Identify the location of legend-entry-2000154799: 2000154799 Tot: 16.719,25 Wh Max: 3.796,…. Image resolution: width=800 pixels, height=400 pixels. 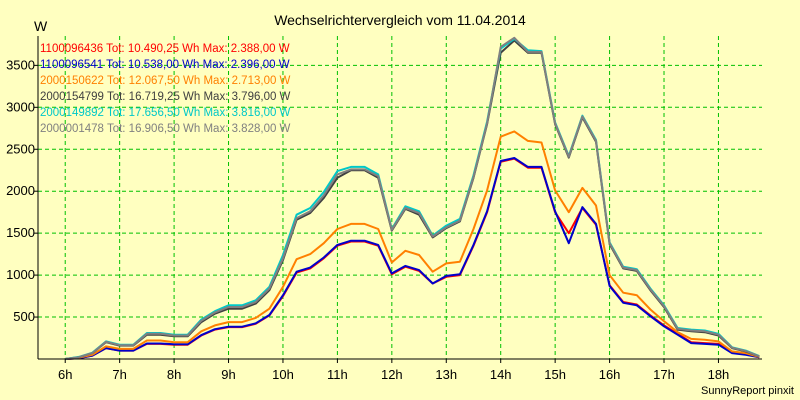
(165, 97).